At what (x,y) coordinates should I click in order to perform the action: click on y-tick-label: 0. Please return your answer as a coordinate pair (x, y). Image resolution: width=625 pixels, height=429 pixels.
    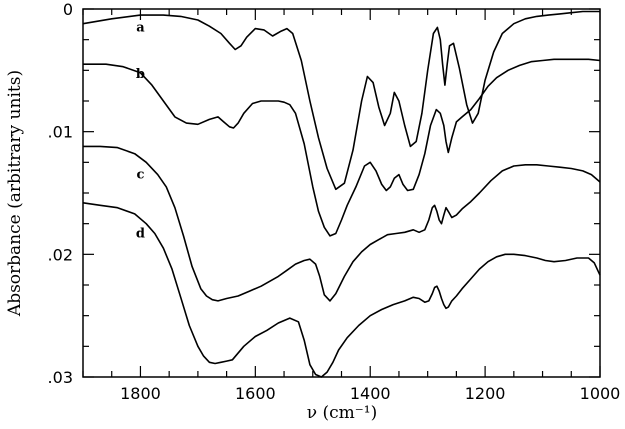
    Looking at the image, I should click on (68, 9).